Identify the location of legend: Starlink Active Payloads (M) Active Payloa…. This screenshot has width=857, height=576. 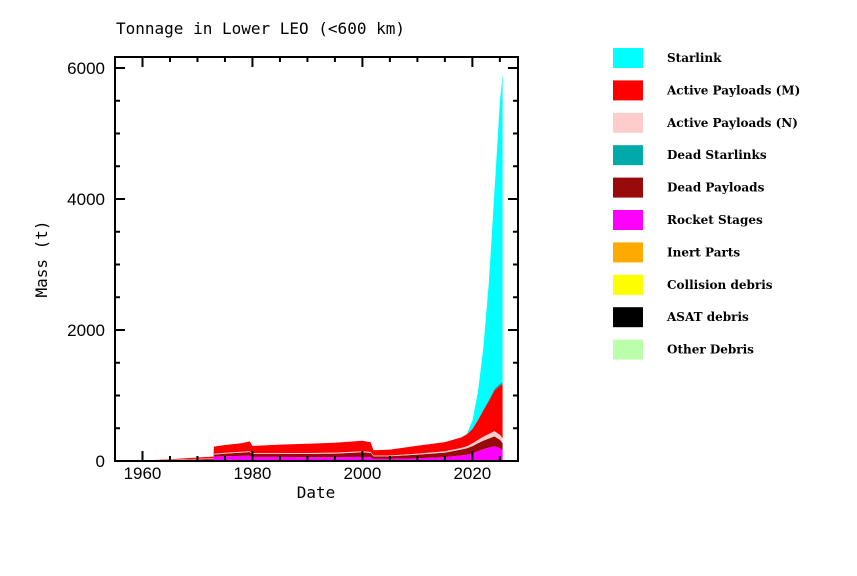
(706, 204).